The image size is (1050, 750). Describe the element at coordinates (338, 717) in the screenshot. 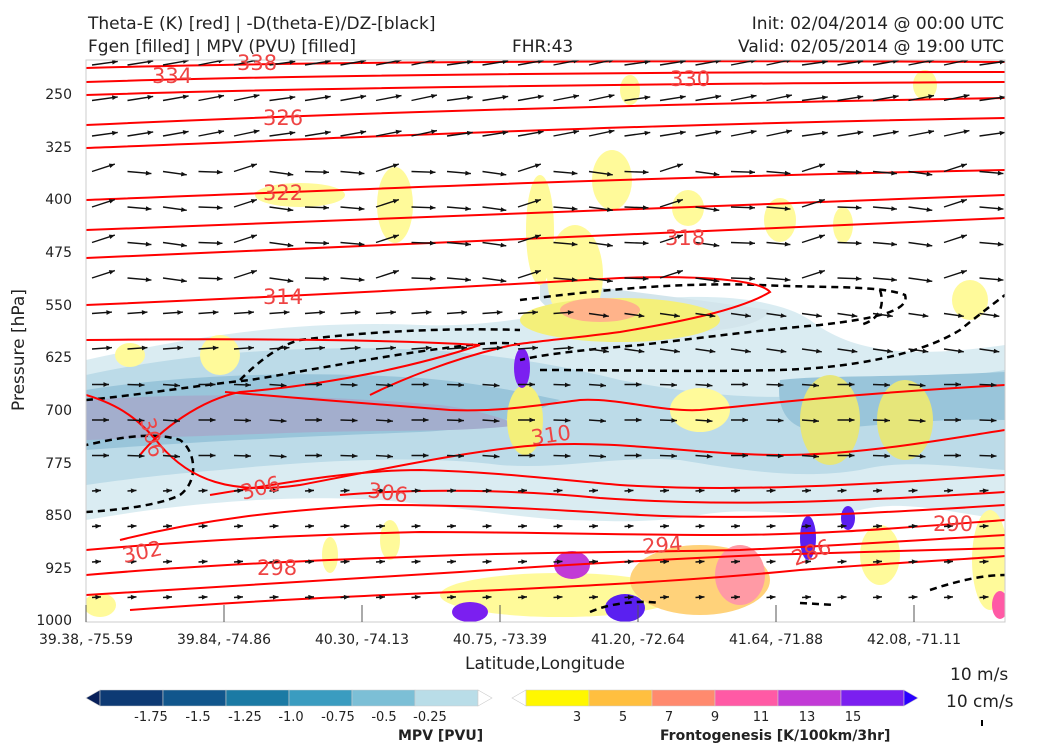

I see `mpv-cbar-label: -0.75` at that location.